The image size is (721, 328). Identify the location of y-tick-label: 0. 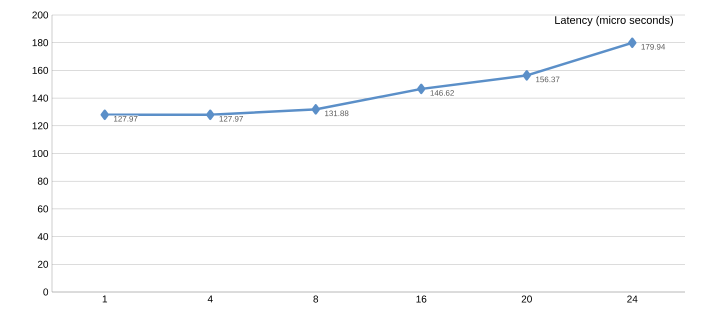
(45, 292).